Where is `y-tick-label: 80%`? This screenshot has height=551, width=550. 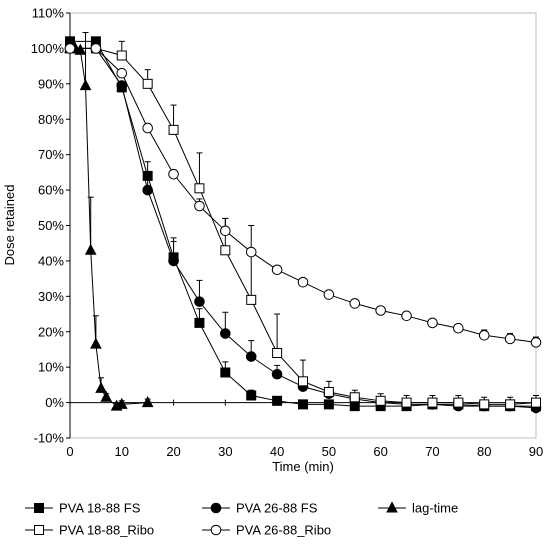 y-tick-label: 80% is located at coordinates (51, 119).